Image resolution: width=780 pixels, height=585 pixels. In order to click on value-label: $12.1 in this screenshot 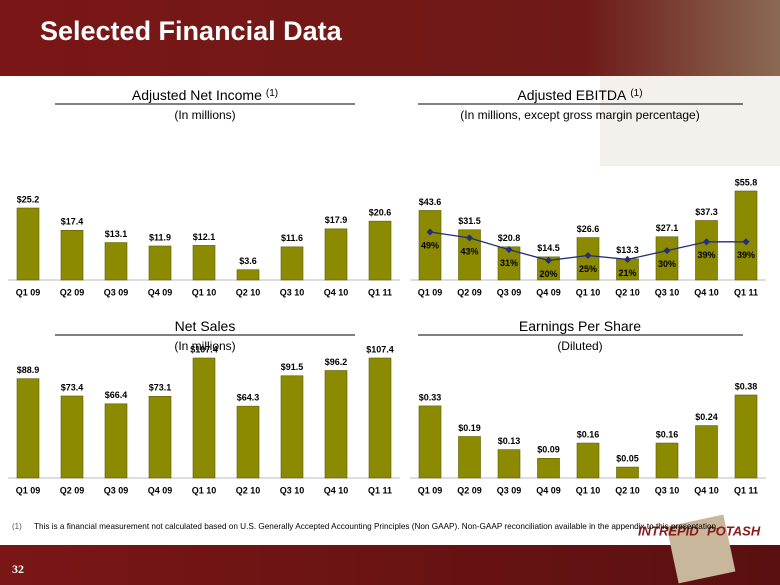, I will do `click(204, 237)`.